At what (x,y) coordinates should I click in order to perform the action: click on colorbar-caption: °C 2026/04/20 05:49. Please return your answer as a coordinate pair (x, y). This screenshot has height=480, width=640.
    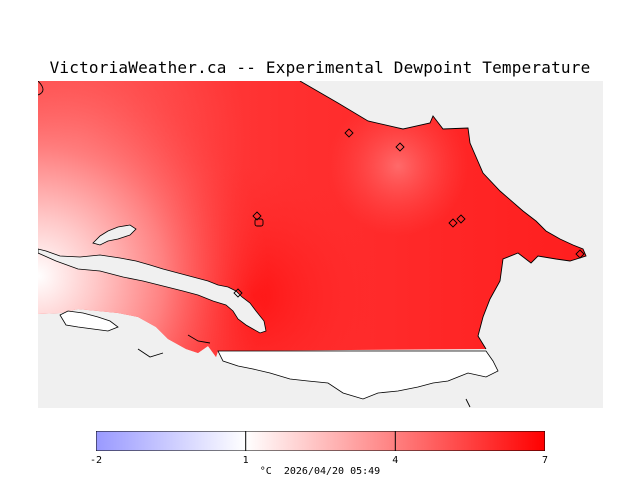
    Looking at the image, I should click on (320, 471).